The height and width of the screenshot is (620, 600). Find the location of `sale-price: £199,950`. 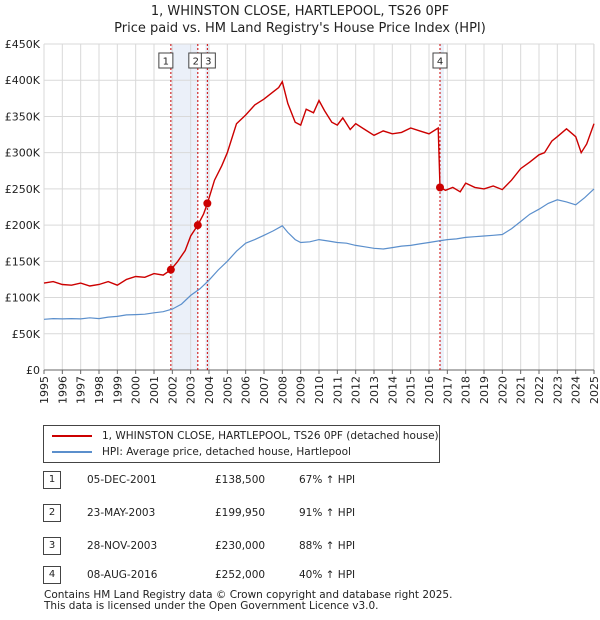

sale-price: £199,950 is located at coordinates (240, 513).